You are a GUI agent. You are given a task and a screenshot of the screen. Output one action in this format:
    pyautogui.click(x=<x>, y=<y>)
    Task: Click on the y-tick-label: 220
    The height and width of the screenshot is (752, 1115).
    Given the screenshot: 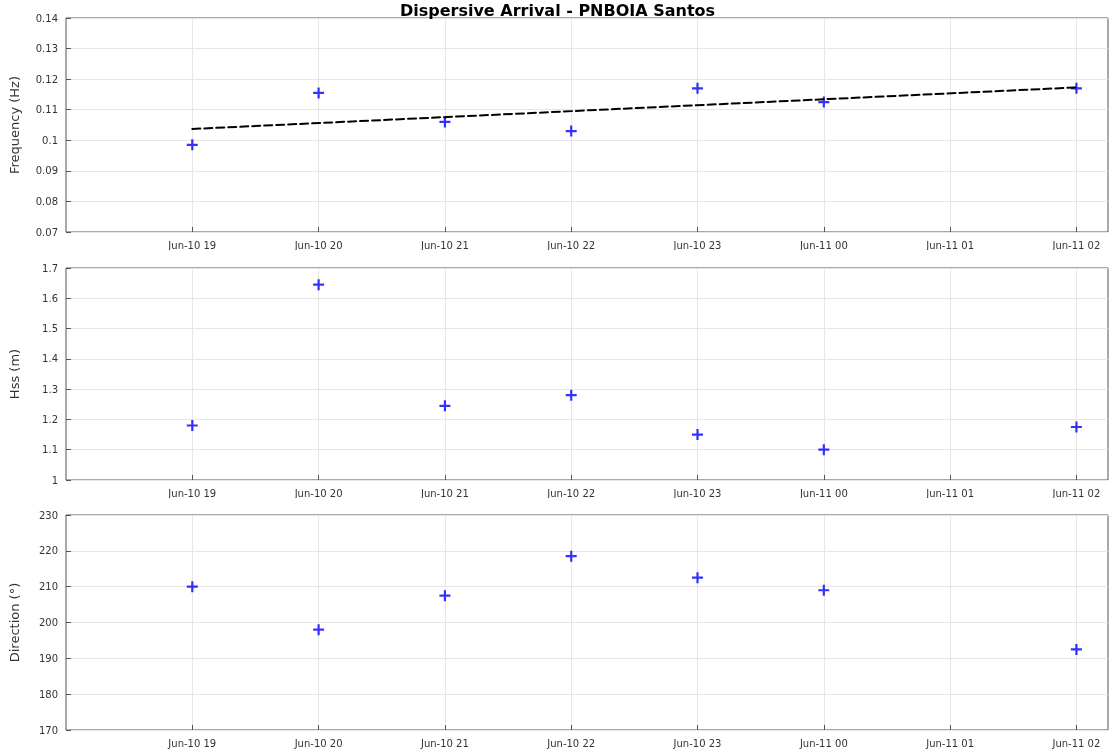 What is the action you would take?
    pyautogui.click(x=48, y=551)
    